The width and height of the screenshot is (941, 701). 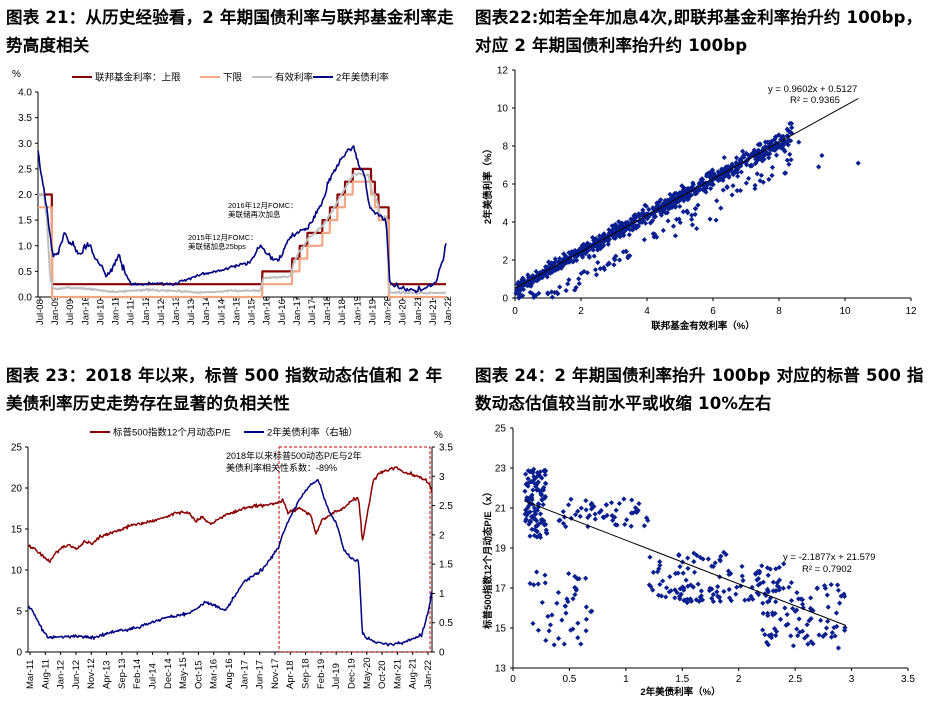 What do you see at coordinates (312, 312) in the screenshot?
I see `chart21-xtick-label: Jul-17` at bounding box center [312, 312].